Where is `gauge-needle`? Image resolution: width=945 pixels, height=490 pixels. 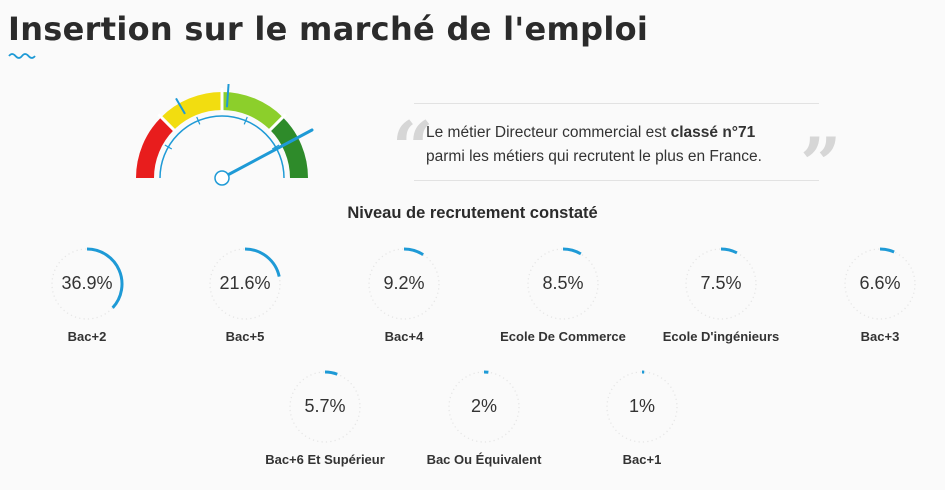
gauge-needle is located at coordinates (267, 154).